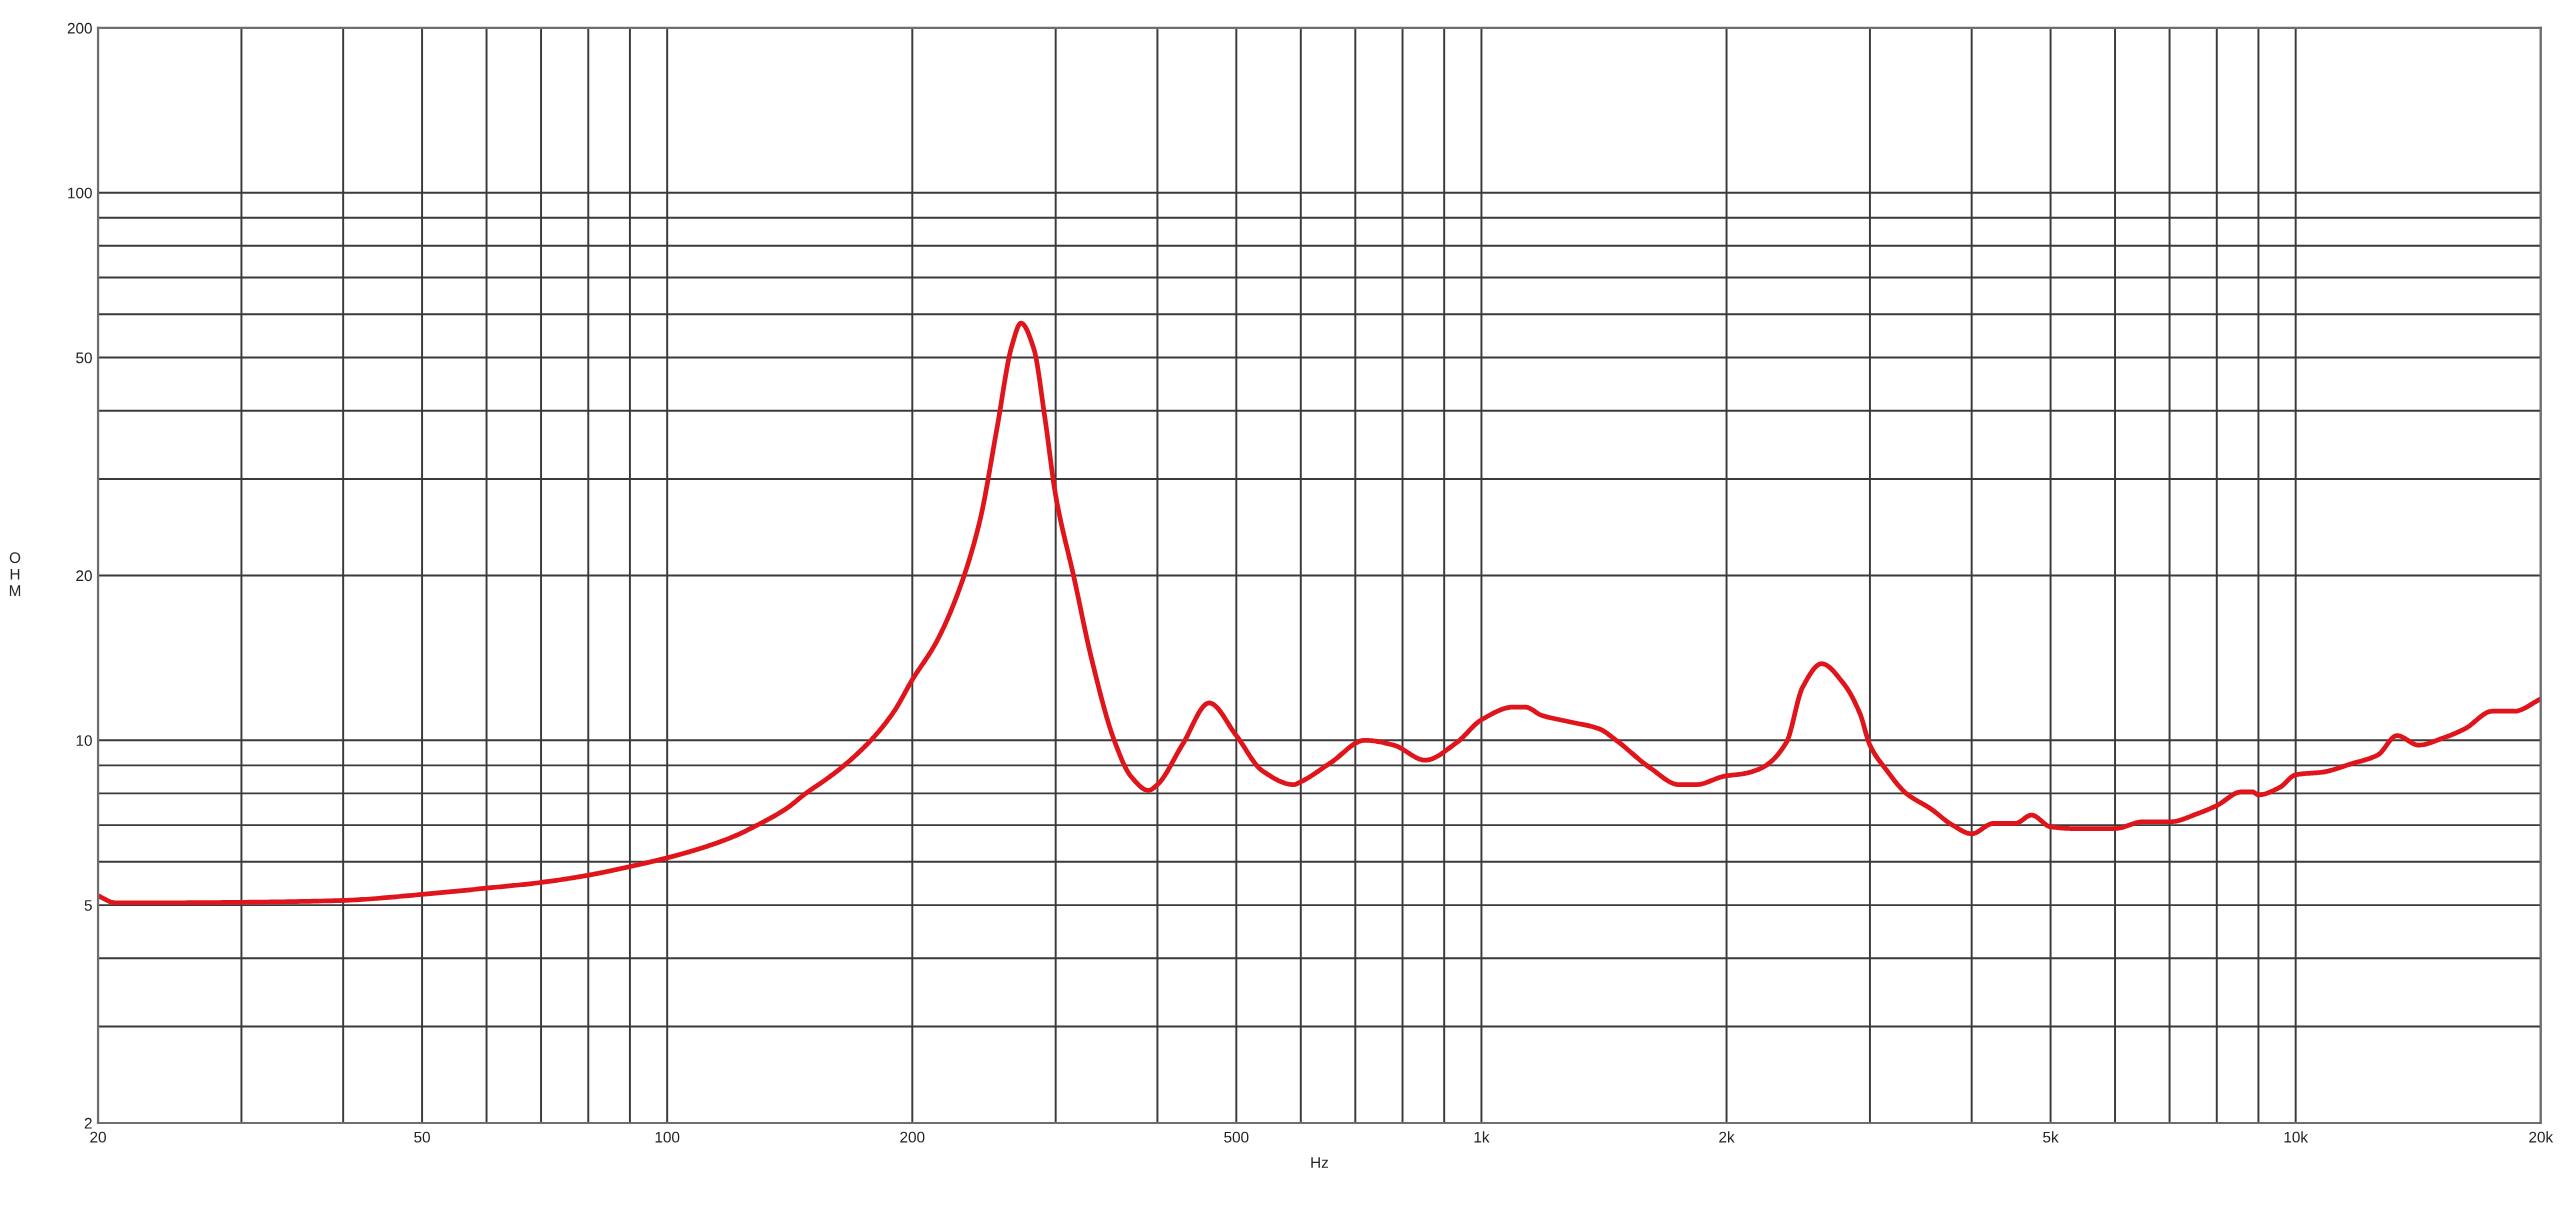  What do you see at coordinates (2051, 1137) in the screenshot?
I see `x-tick-label: 5k` at bounding box center [2051, 1137].